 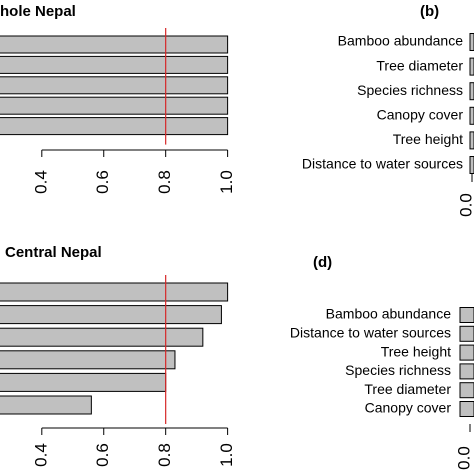 I want to click on panel-title: (d), so click(x=322, y=262).